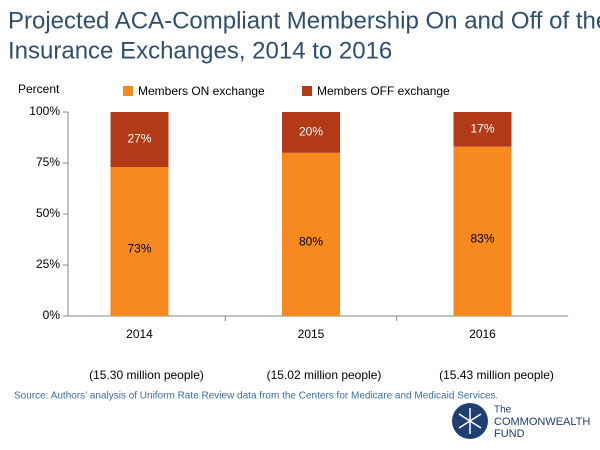 The height and width of the screenshot is (450, 600). What do you see at coordinates (311, 334) in the screenshot?
I see `x-tick-label: 2015` at bounding box center [311, 334].